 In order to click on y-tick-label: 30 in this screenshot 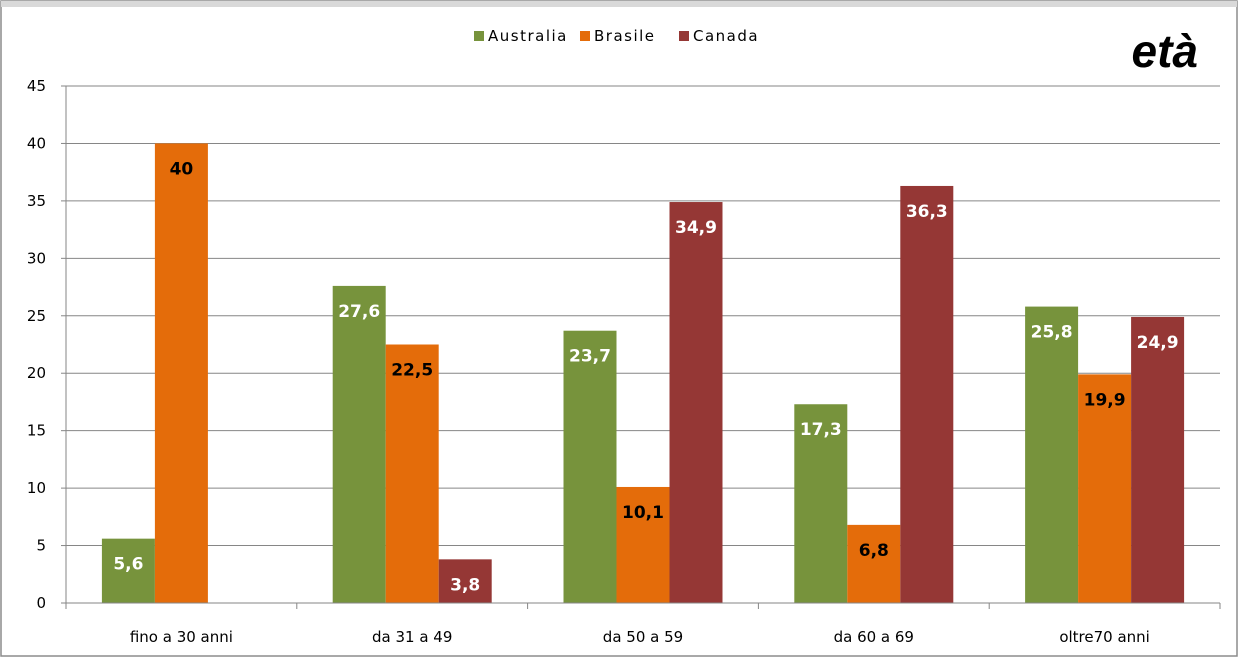, I will do `click(36, 258)`.